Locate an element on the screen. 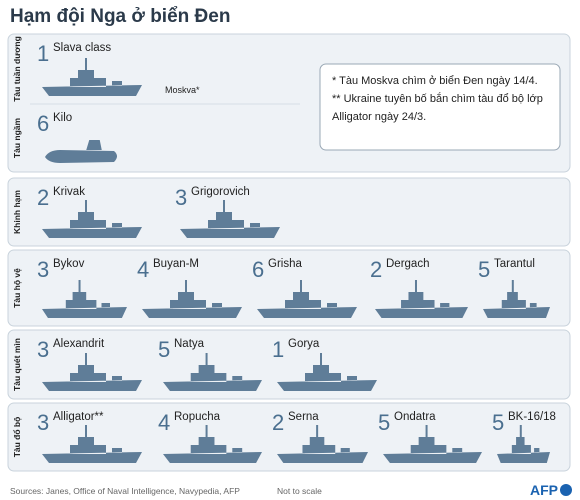 This screenshot has width=580, height=500. class-name: Grigorovich is located at coordinates (220, 192).